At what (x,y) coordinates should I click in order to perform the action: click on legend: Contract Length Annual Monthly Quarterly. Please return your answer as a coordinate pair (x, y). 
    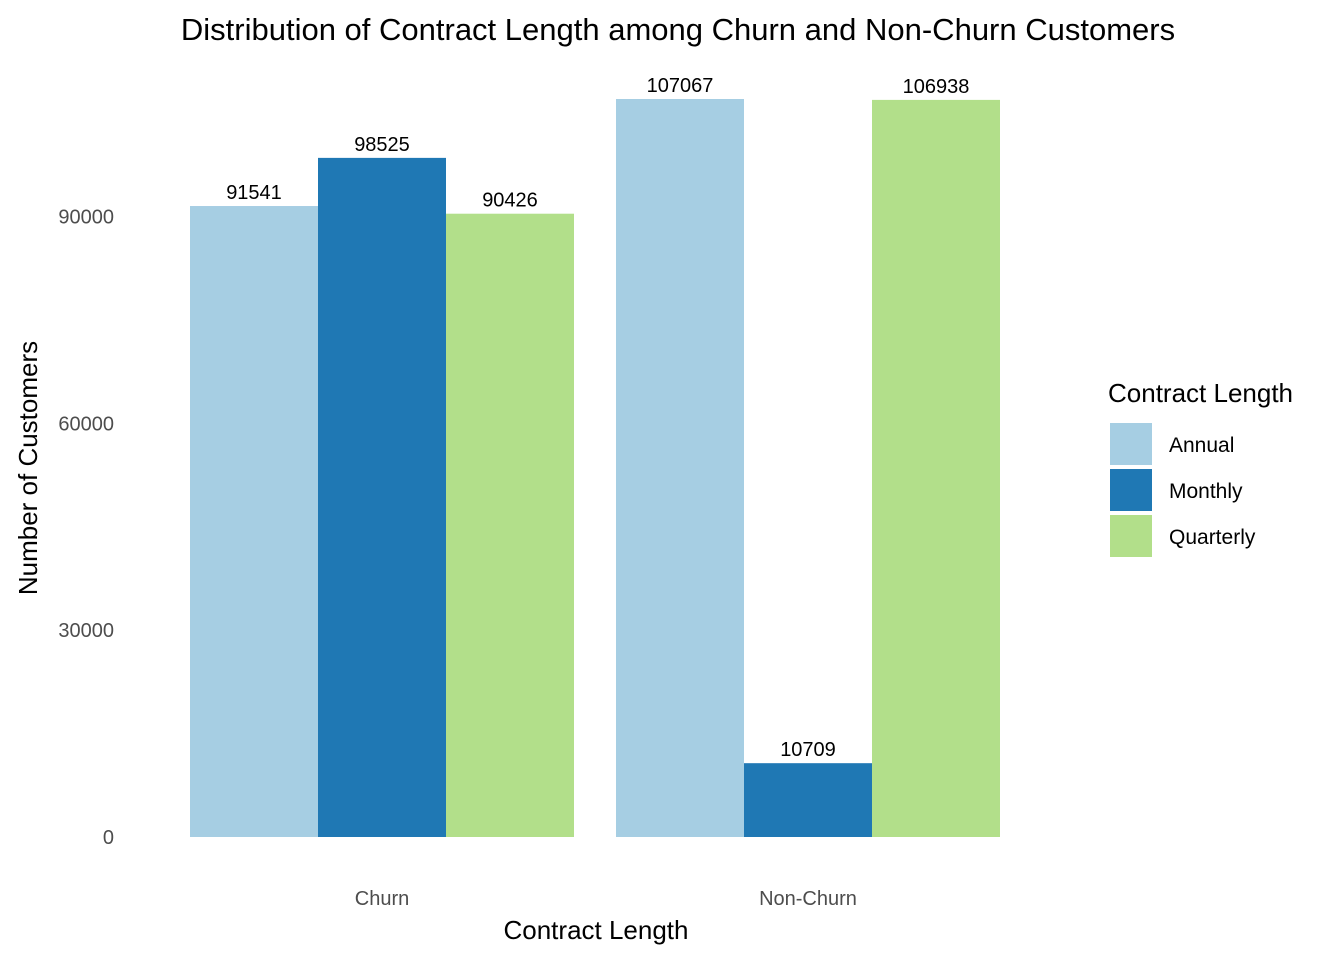
    Looking at the image, I should click on (1200, 467).